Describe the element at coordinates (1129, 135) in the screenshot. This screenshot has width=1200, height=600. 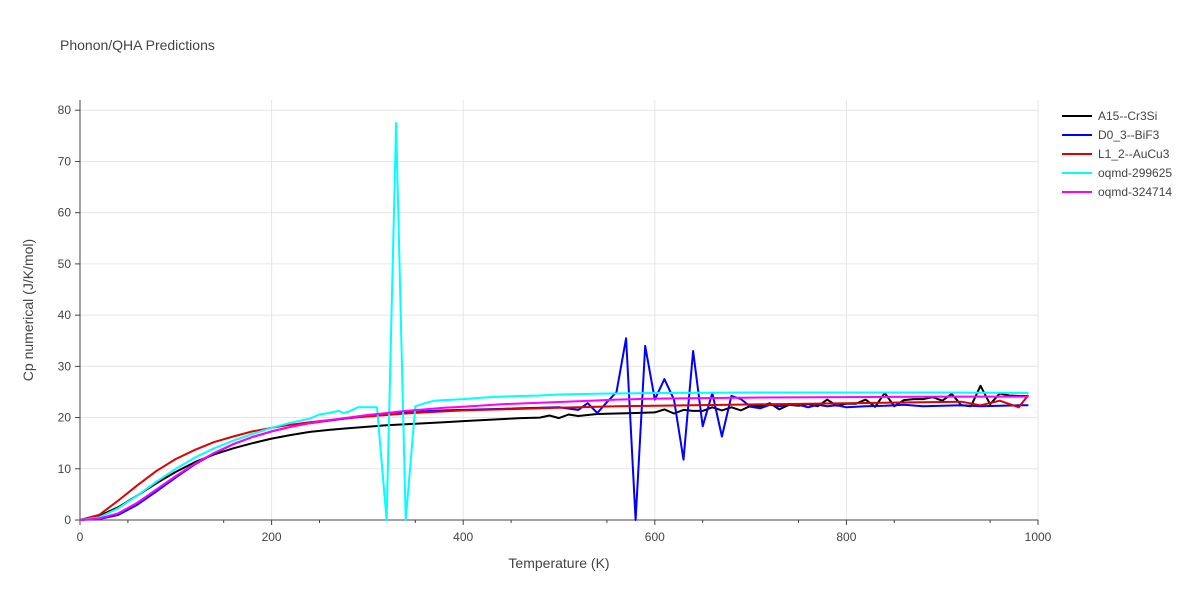
I see `legend-label: D0_3--BiF3` at that location.